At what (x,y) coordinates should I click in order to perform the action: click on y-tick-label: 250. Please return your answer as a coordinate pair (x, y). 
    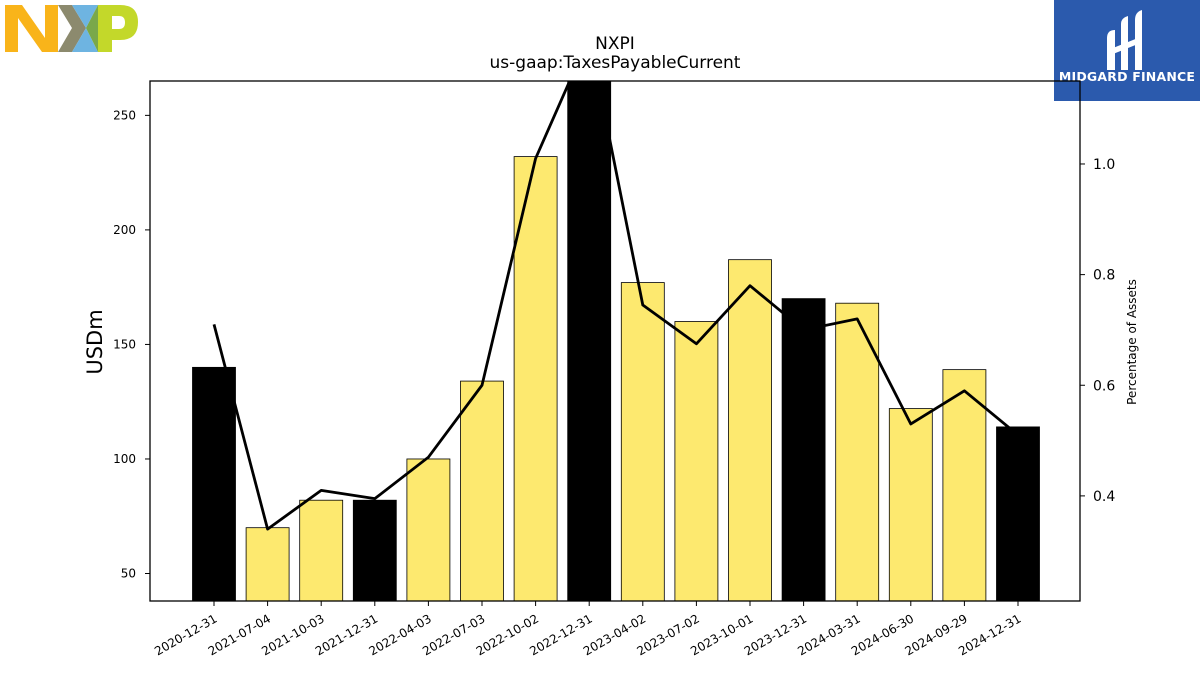
    Looking at the image, I should click on (124, 115).